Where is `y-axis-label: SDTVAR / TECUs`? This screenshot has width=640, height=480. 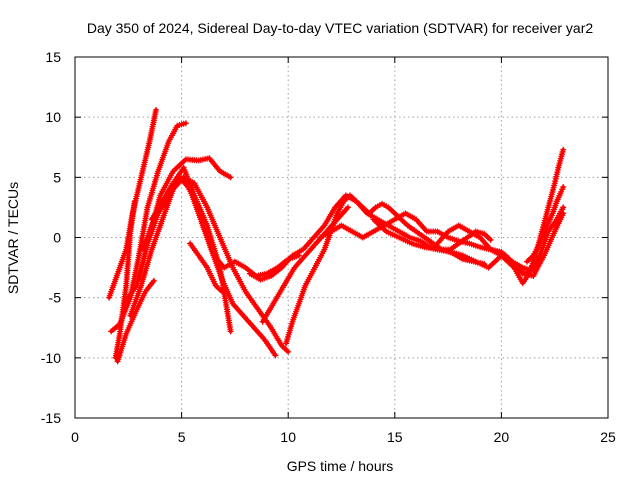 y-axis-label: SDTVAR / TECUs is located at coordinates (13, 238).